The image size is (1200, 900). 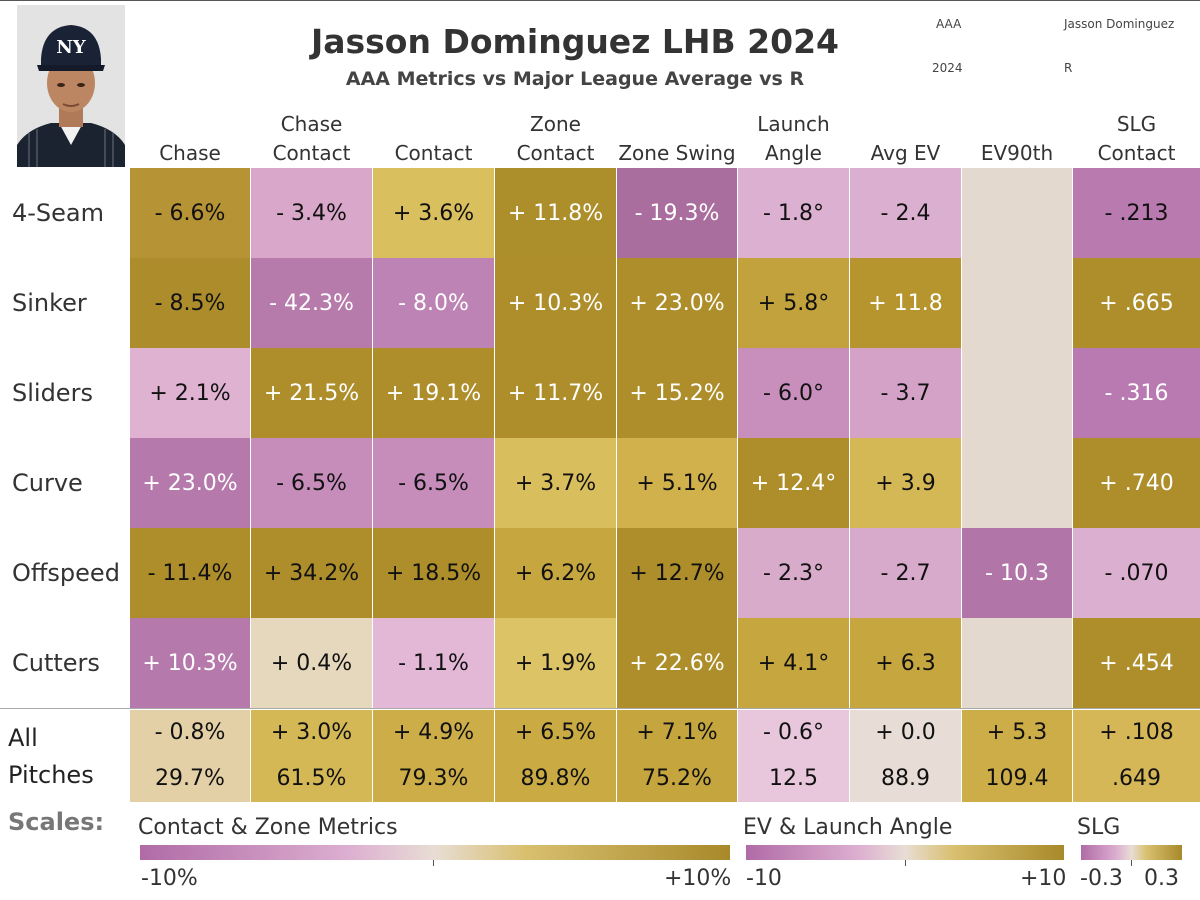 I want to click on all-pitches-value: 109.4, so click(x=1017, y=778).